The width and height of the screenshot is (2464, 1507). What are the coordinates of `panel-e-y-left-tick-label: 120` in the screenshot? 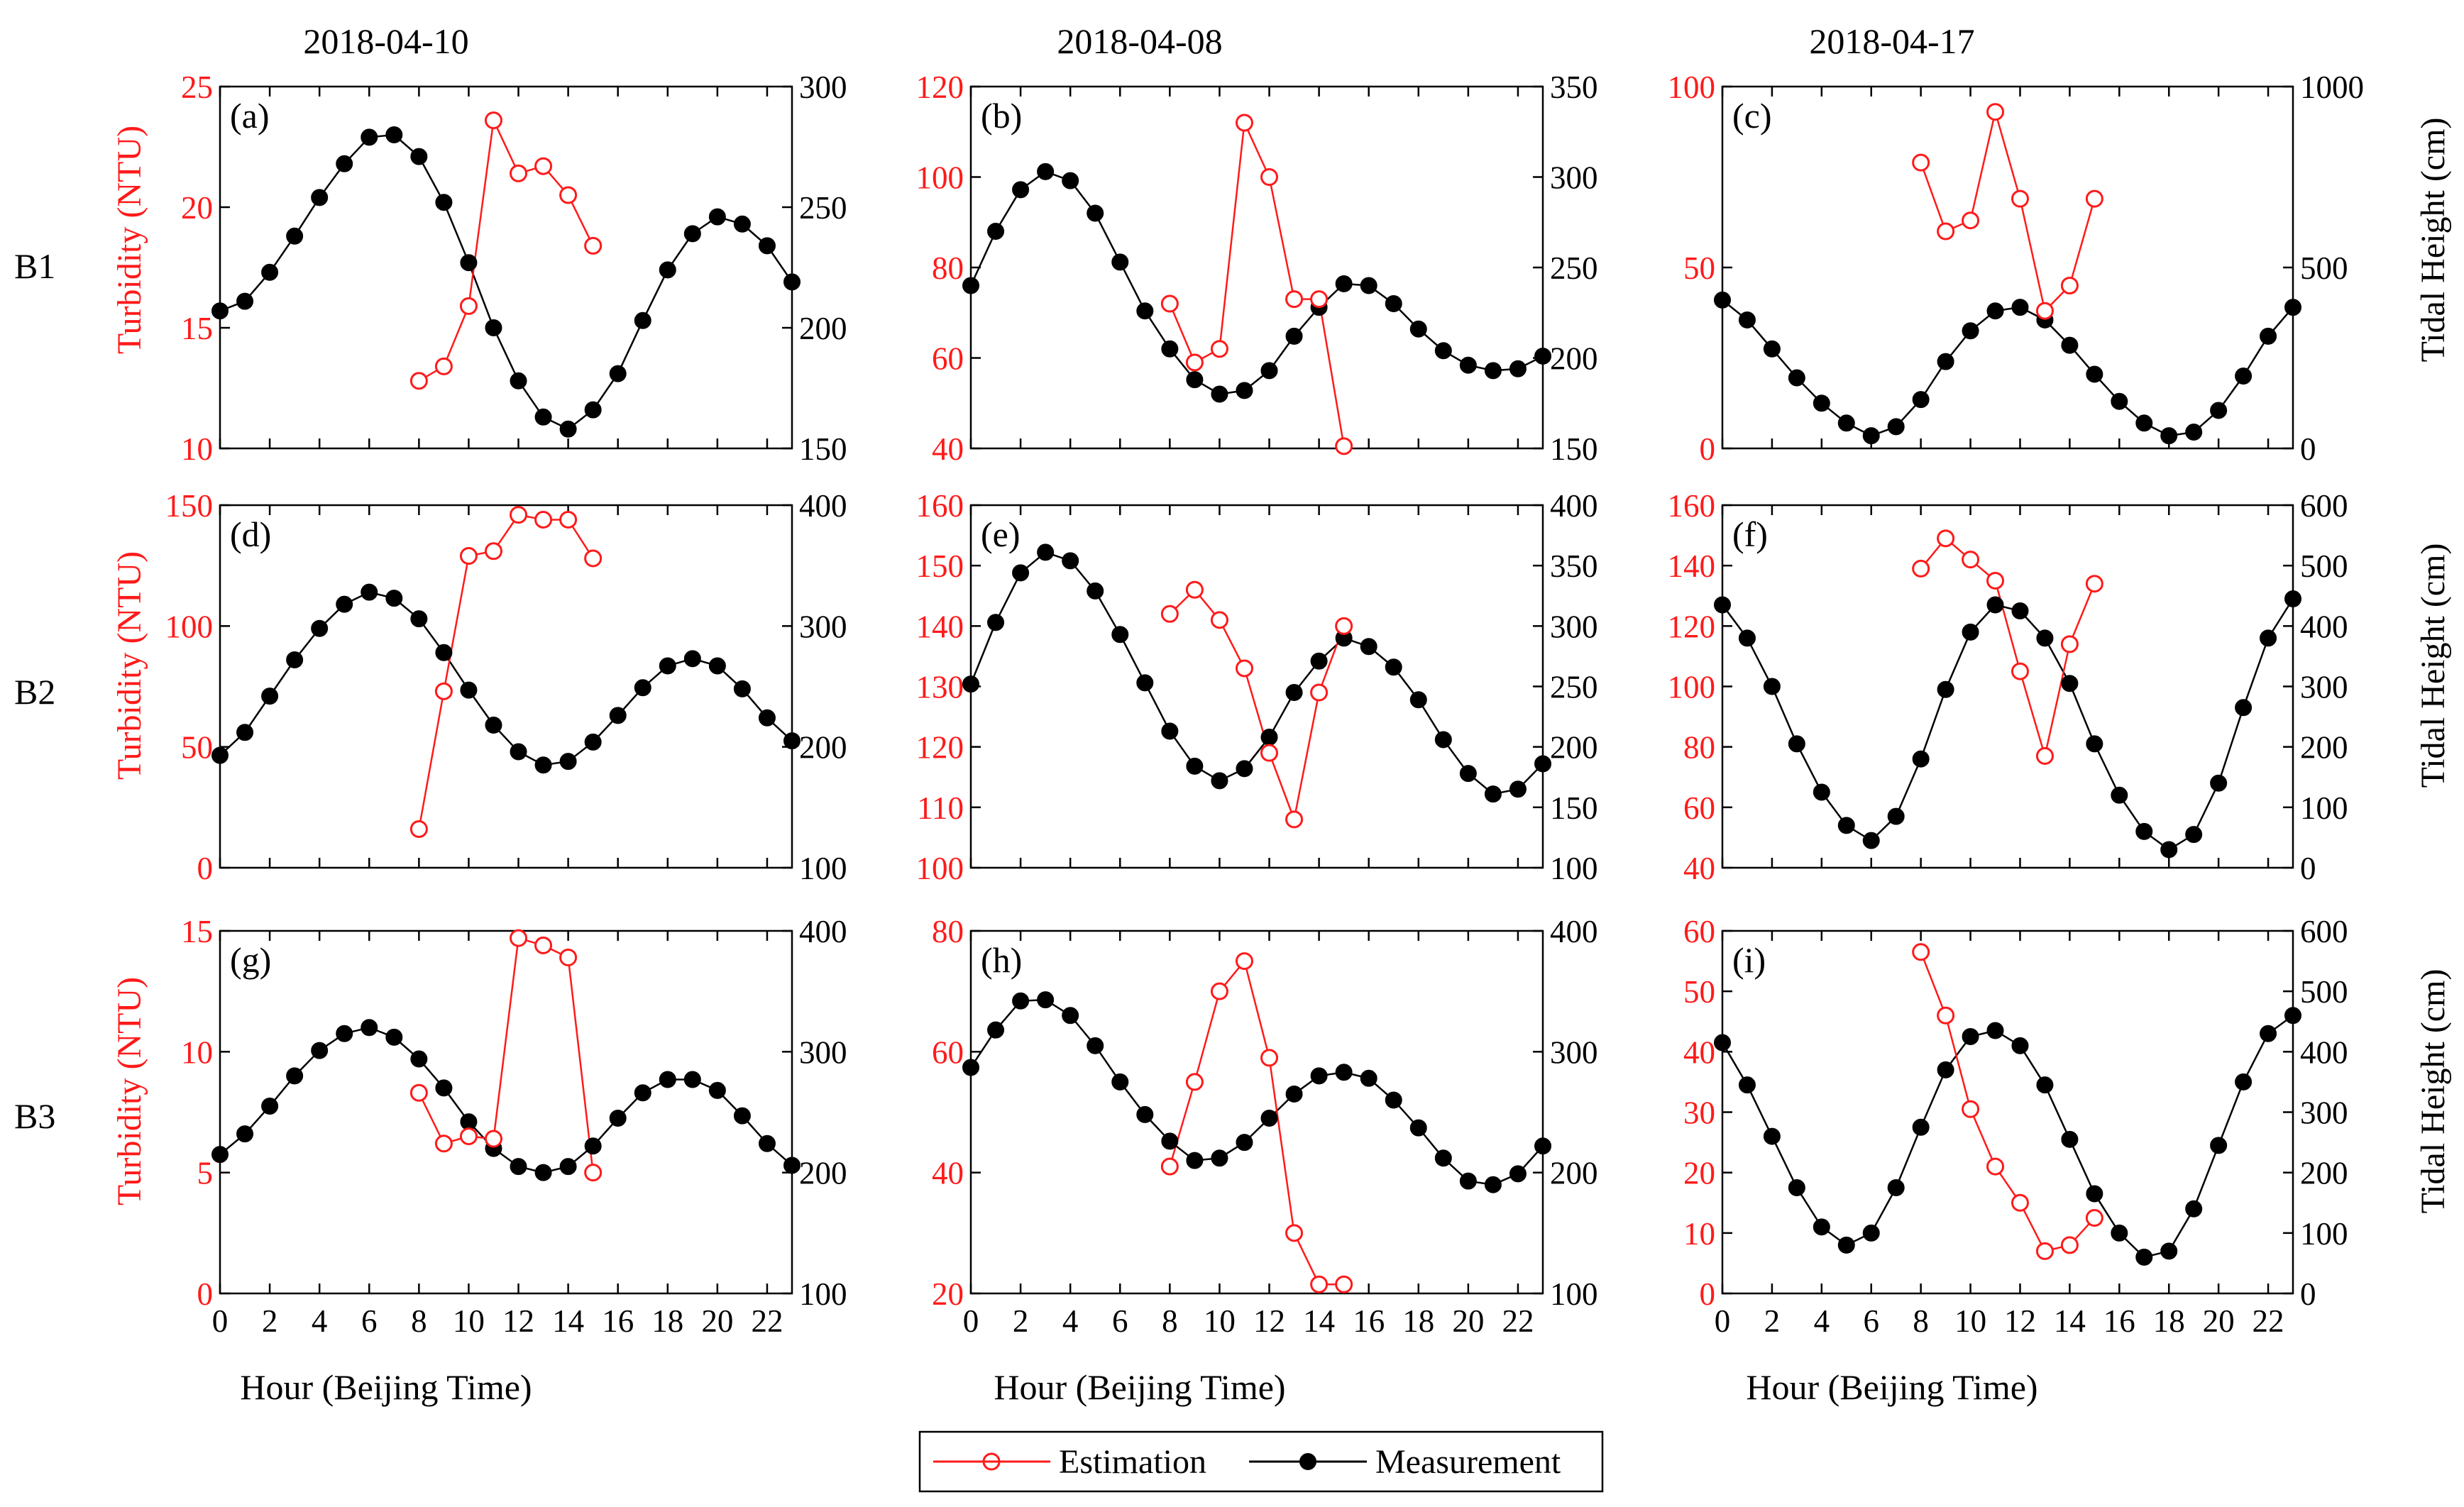 It's located at (940, 748).